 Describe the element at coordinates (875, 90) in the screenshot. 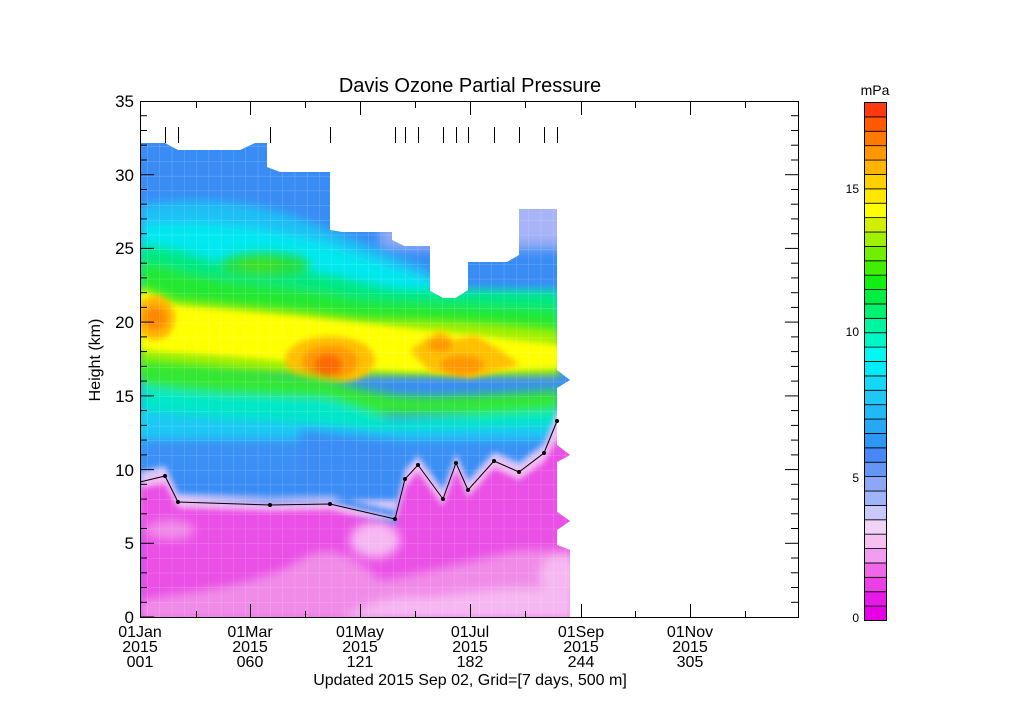

I see `colorbar-unit-label: mPa` at that location.